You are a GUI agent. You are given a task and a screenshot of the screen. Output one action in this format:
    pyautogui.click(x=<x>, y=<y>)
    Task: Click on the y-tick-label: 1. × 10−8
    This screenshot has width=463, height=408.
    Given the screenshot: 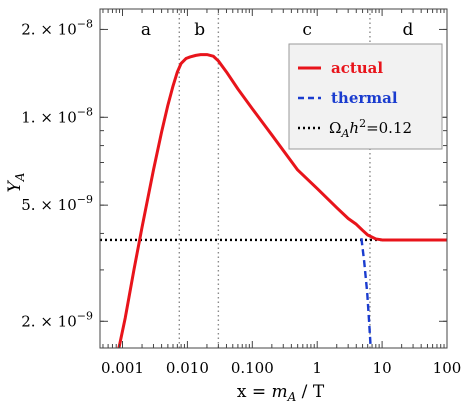 What is the action you would take?
    pyautogui.click(x=57, y=115)
    